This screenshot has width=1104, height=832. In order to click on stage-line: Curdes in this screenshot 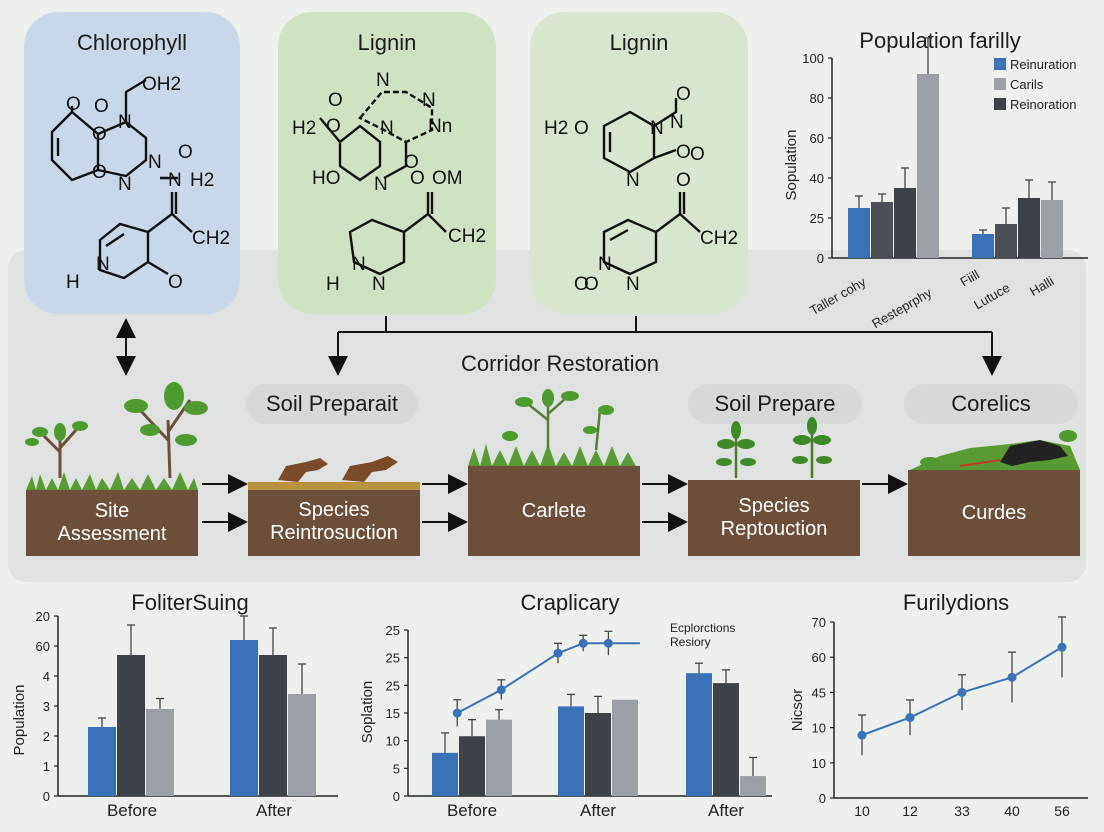, I will do `click(994, 512)`.